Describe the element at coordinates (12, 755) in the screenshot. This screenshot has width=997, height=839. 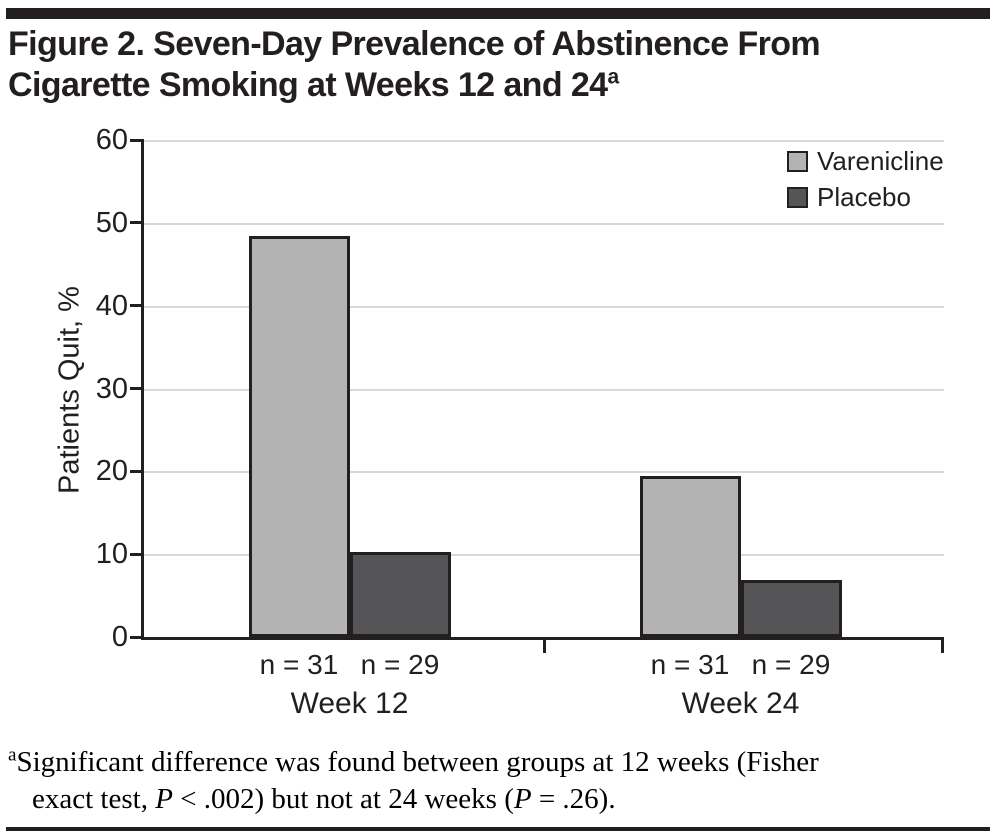
I see `footnote-superscript: a` at that location.